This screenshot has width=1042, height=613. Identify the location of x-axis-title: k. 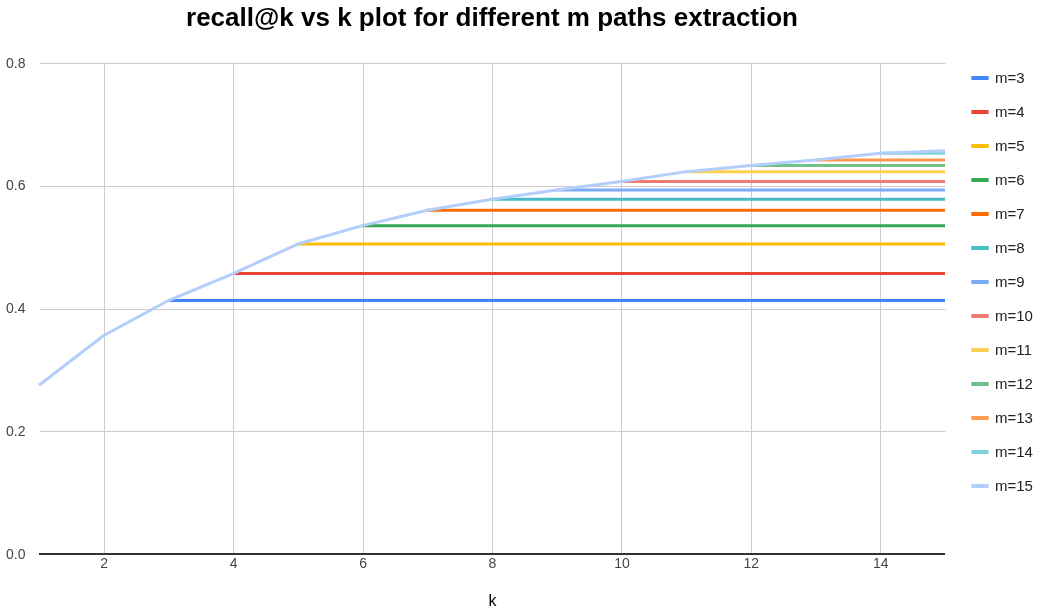
(493, 600).